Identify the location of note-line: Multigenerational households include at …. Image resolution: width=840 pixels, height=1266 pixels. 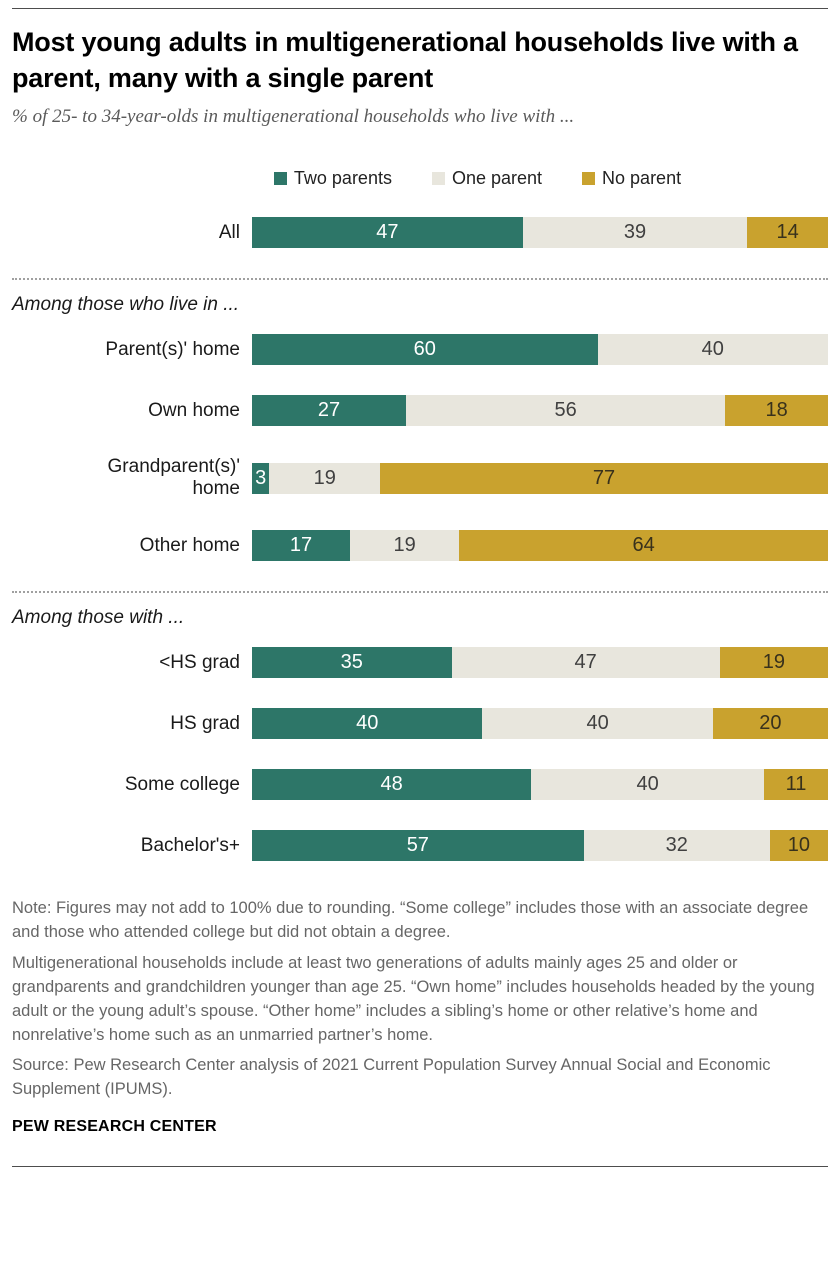
(413, 998).